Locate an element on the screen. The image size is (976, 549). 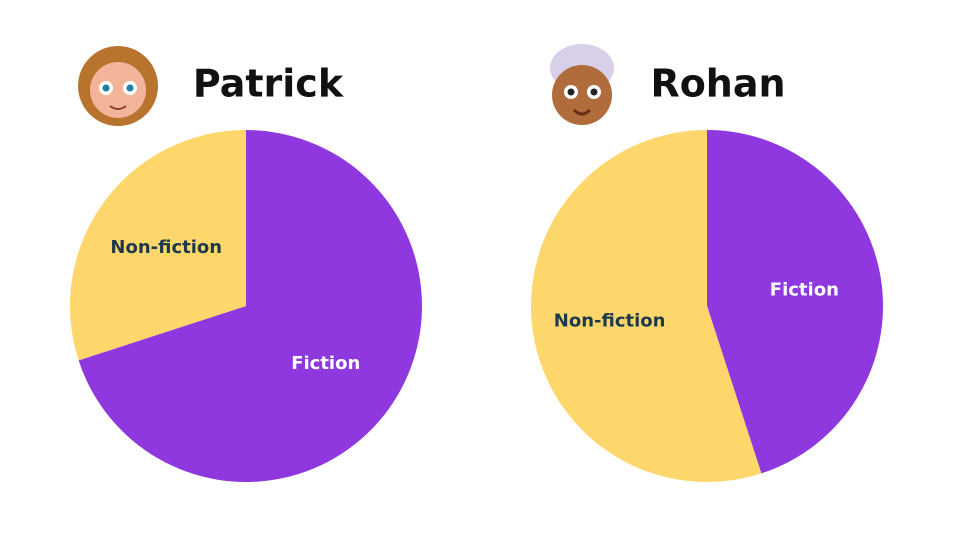
avatar-rohan is located at coordinates (582, 84).